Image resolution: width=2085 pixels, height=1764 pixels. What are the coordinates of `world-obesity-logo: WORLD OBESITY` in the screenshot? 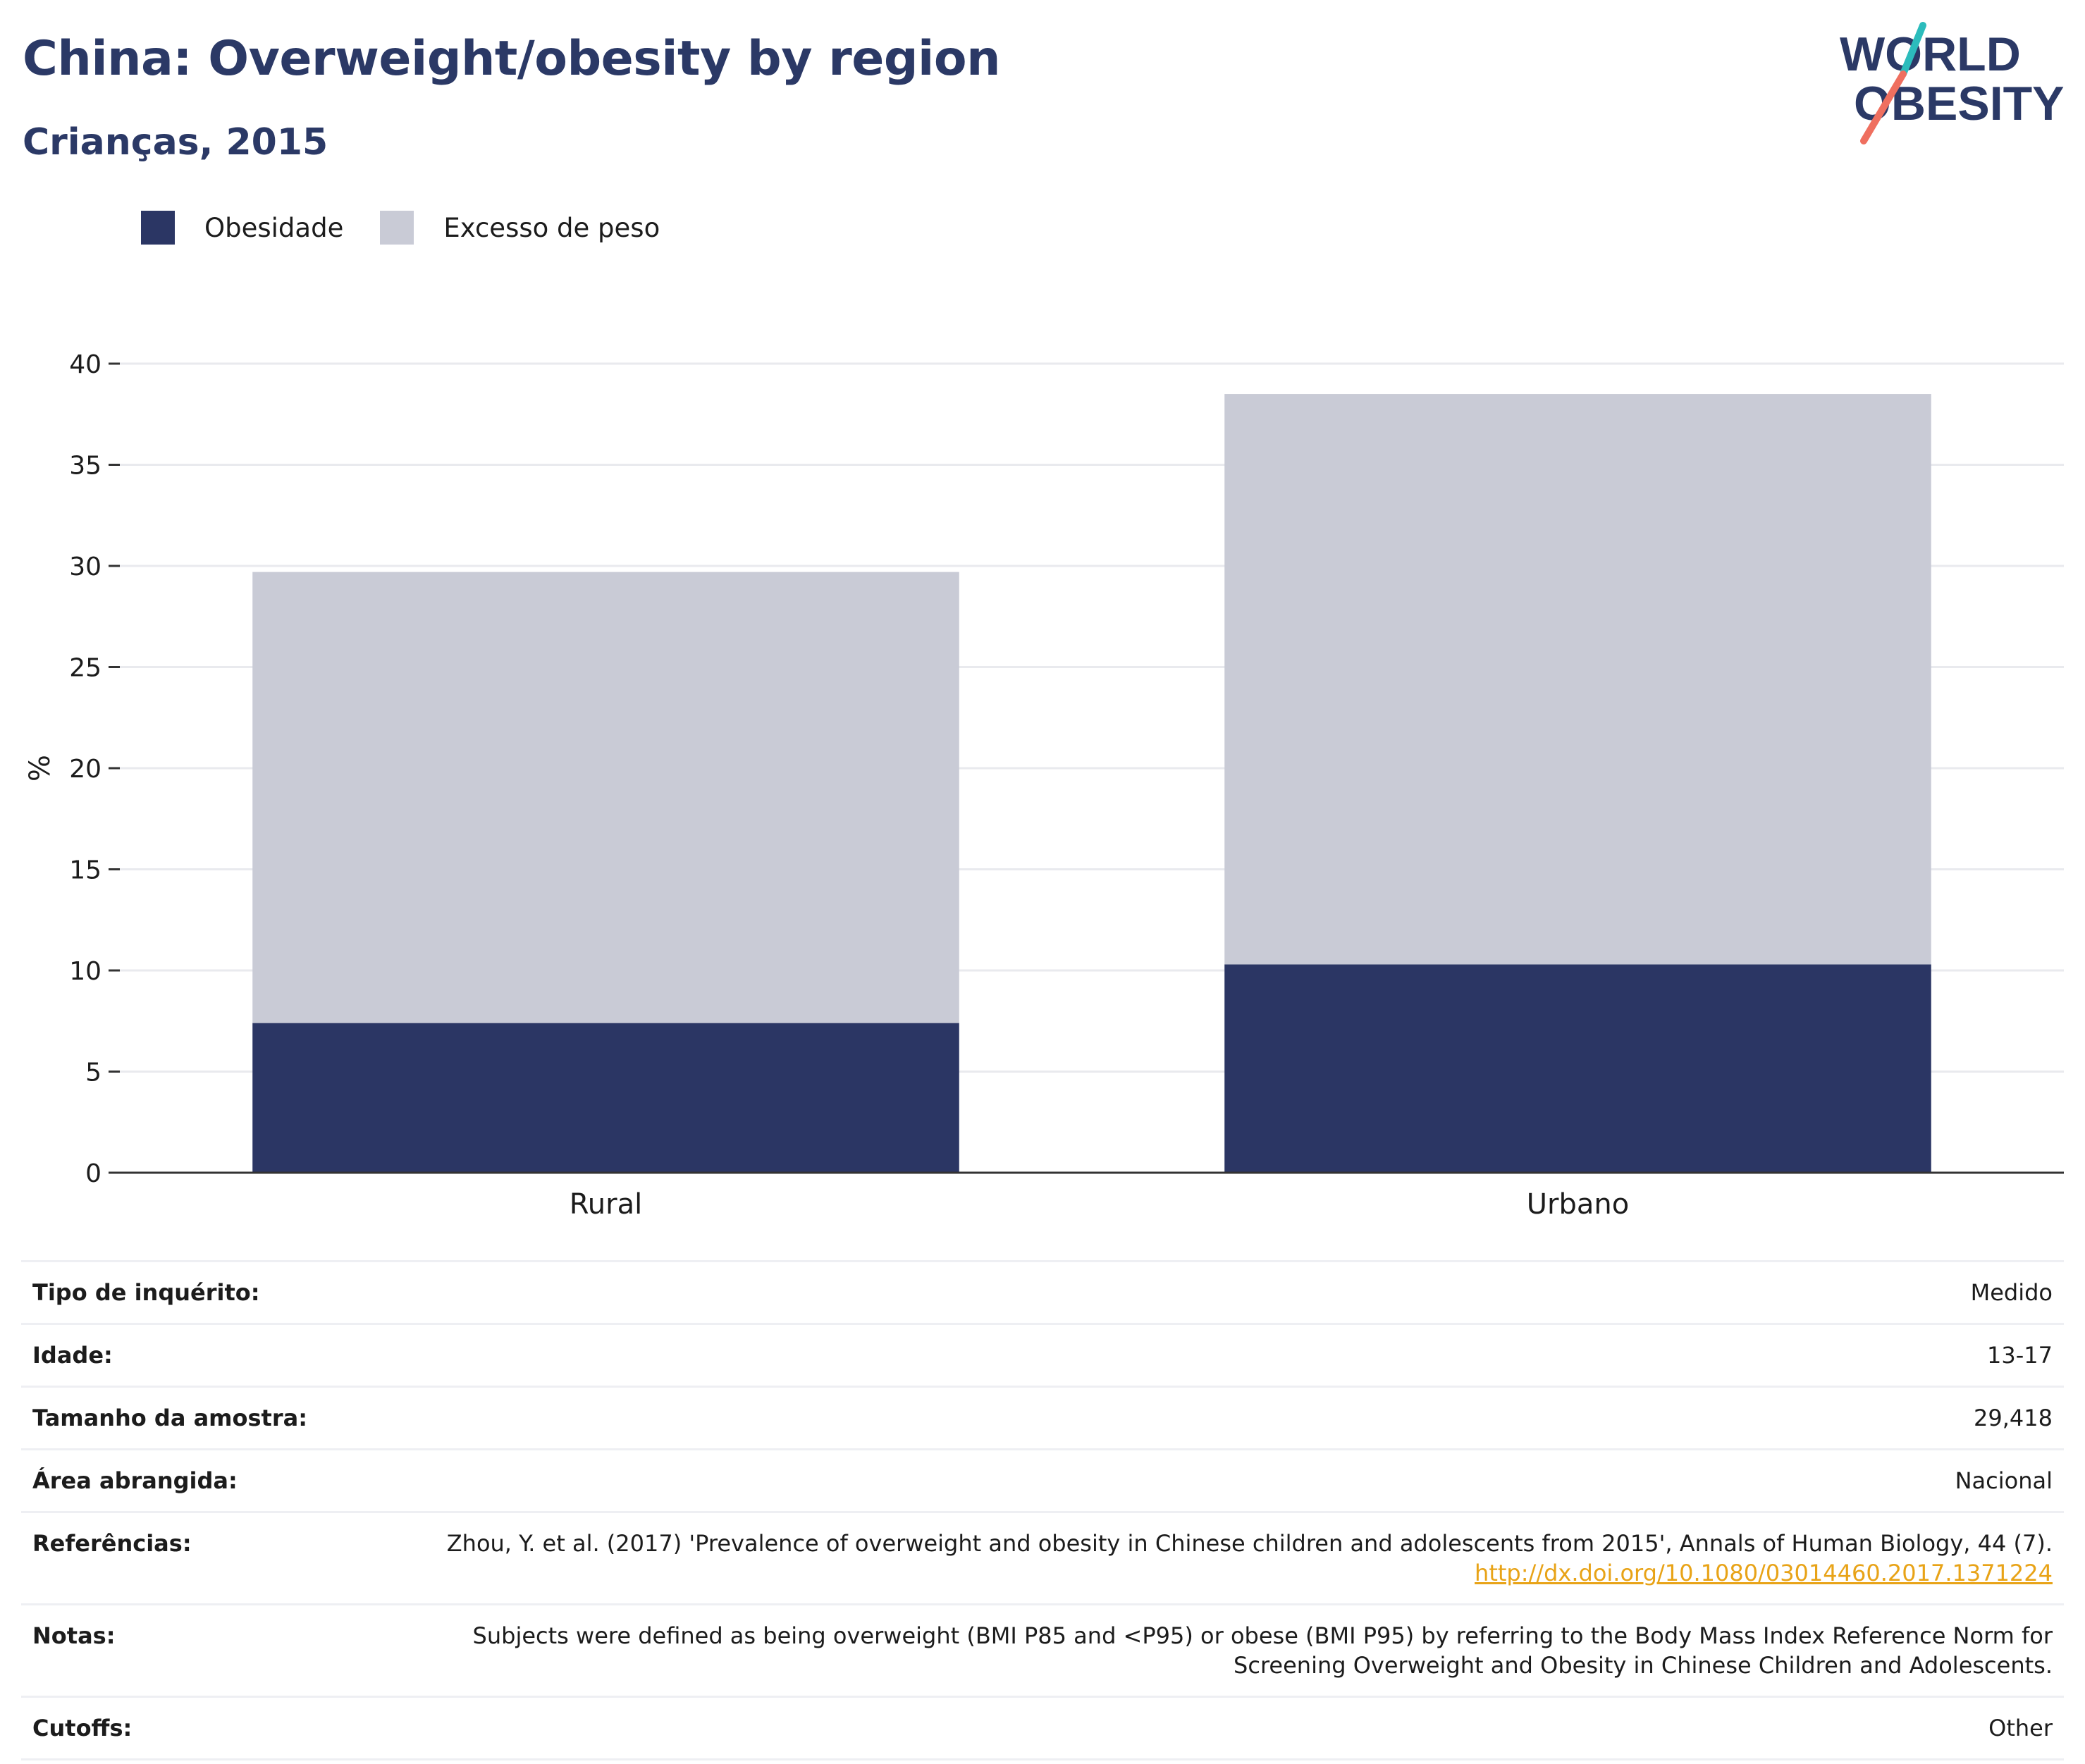 It's located at (1952, 83).